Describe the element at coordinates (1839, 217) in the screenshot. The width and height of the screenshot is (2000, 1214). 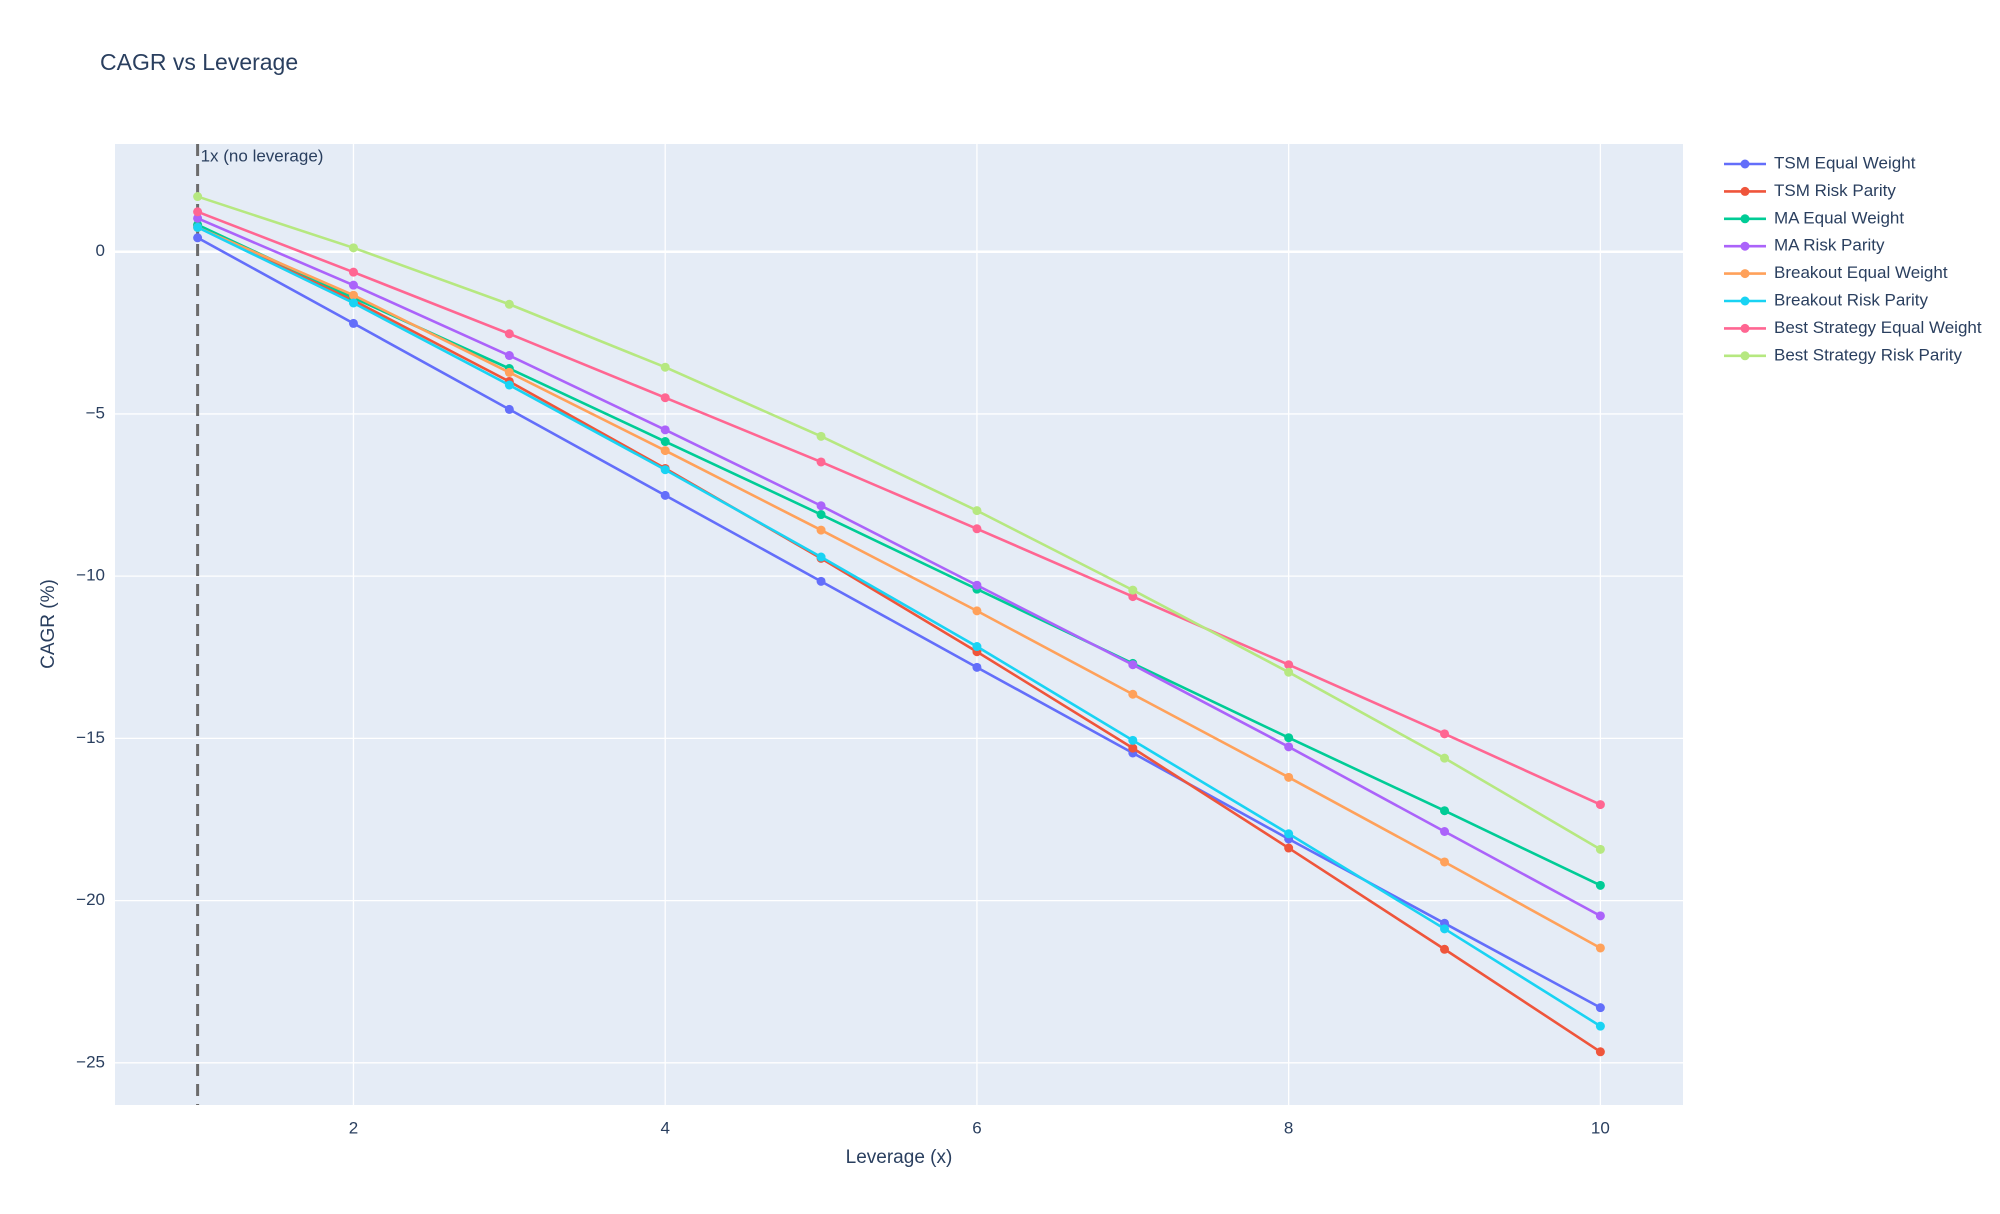
I see `legend-label: MA Equal Weight` at that location.